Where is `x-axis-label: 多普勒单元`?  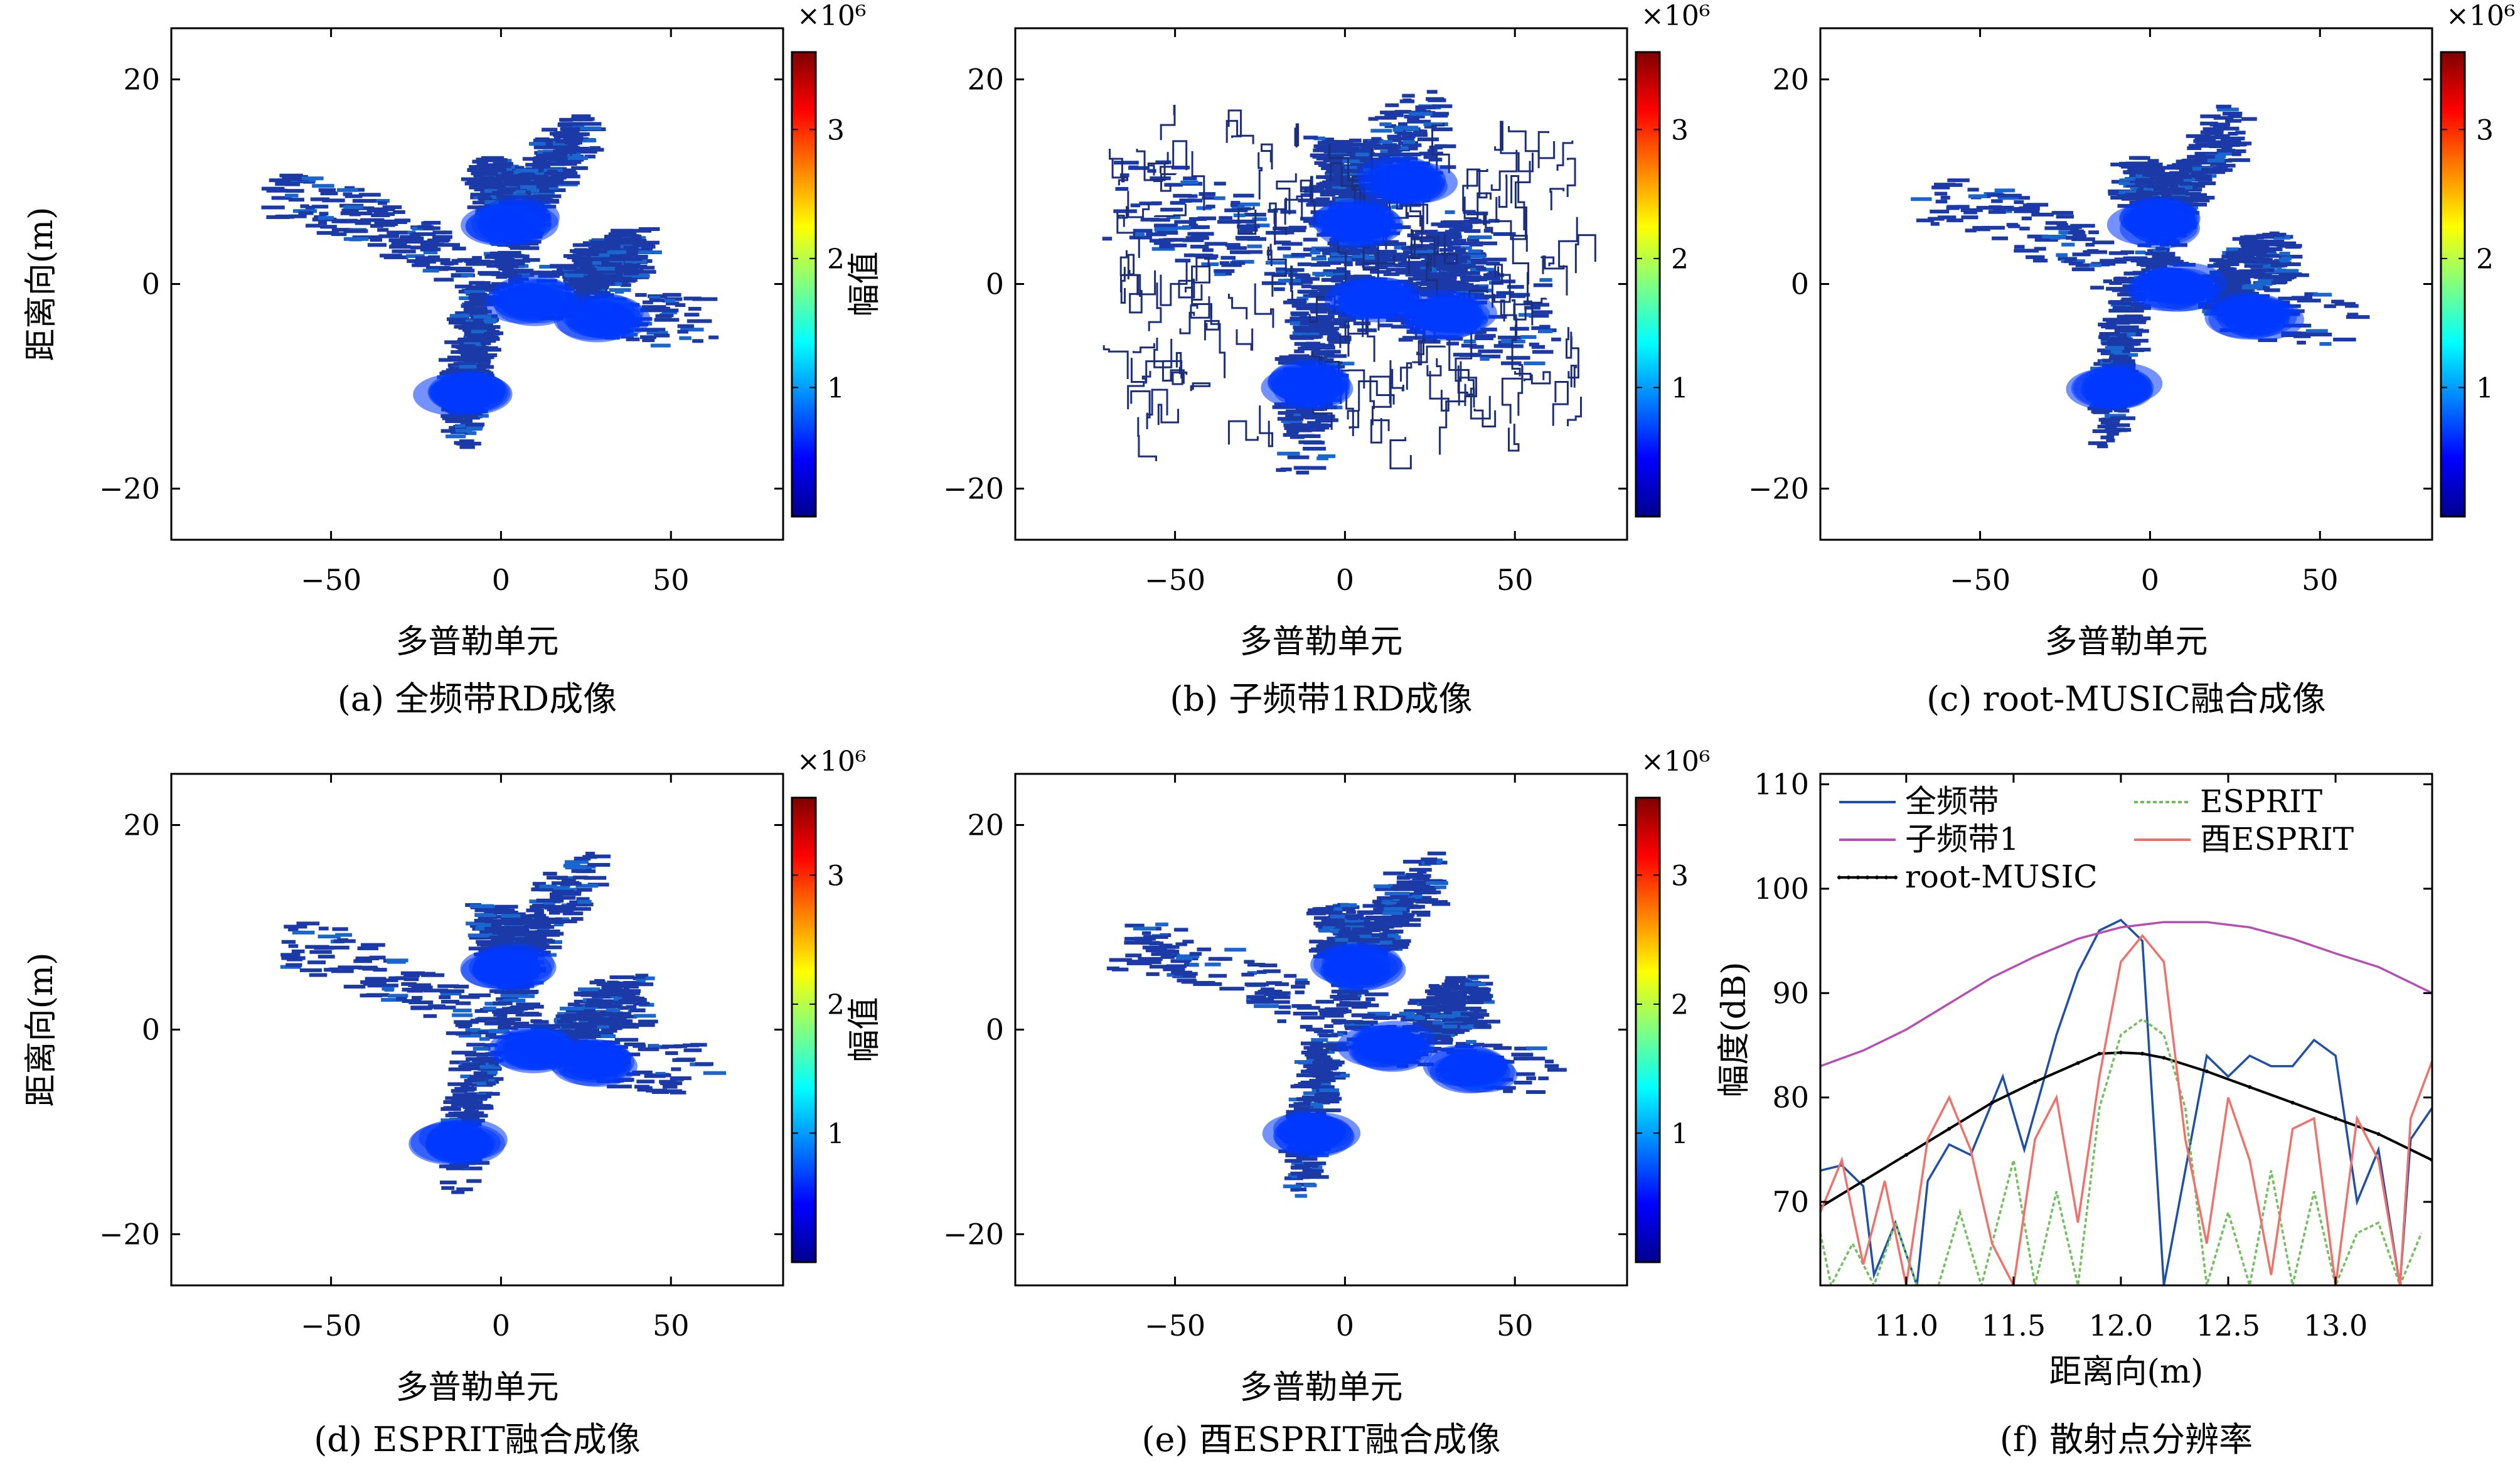
x-axis-label: 多普勒单元 is located at coordinates (2126, 642).